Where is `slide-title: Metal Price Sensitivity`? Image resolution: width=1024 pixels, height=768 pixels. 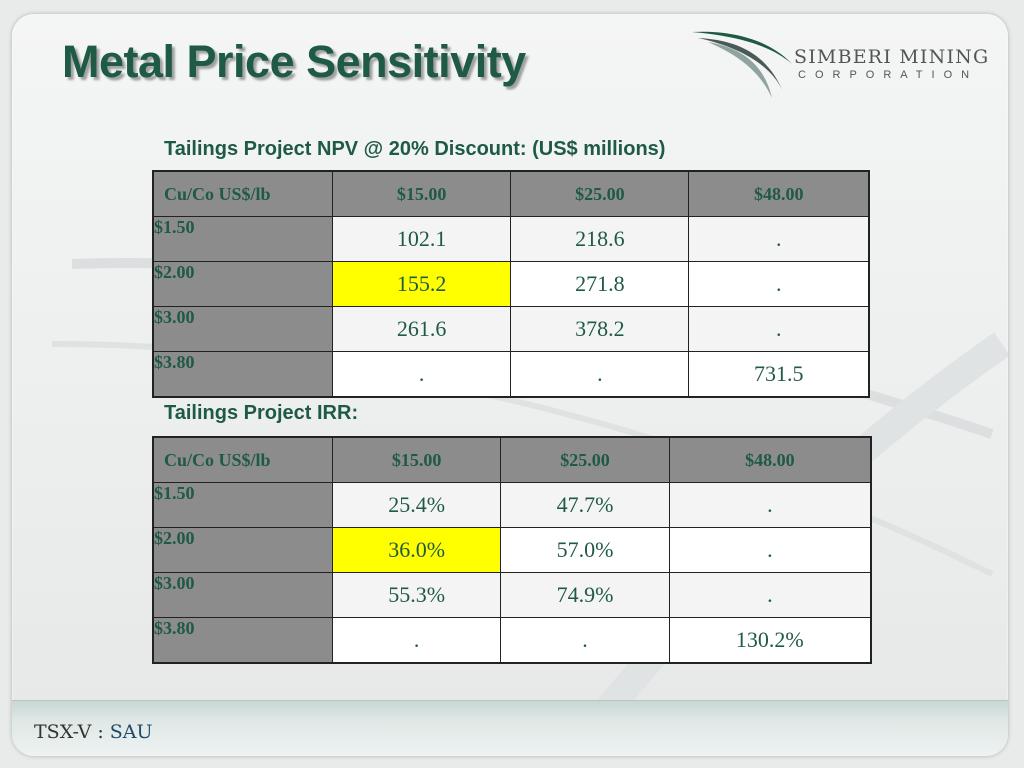
slide-title: Metal Price Sensitivity is located at coordinates (294, 61).